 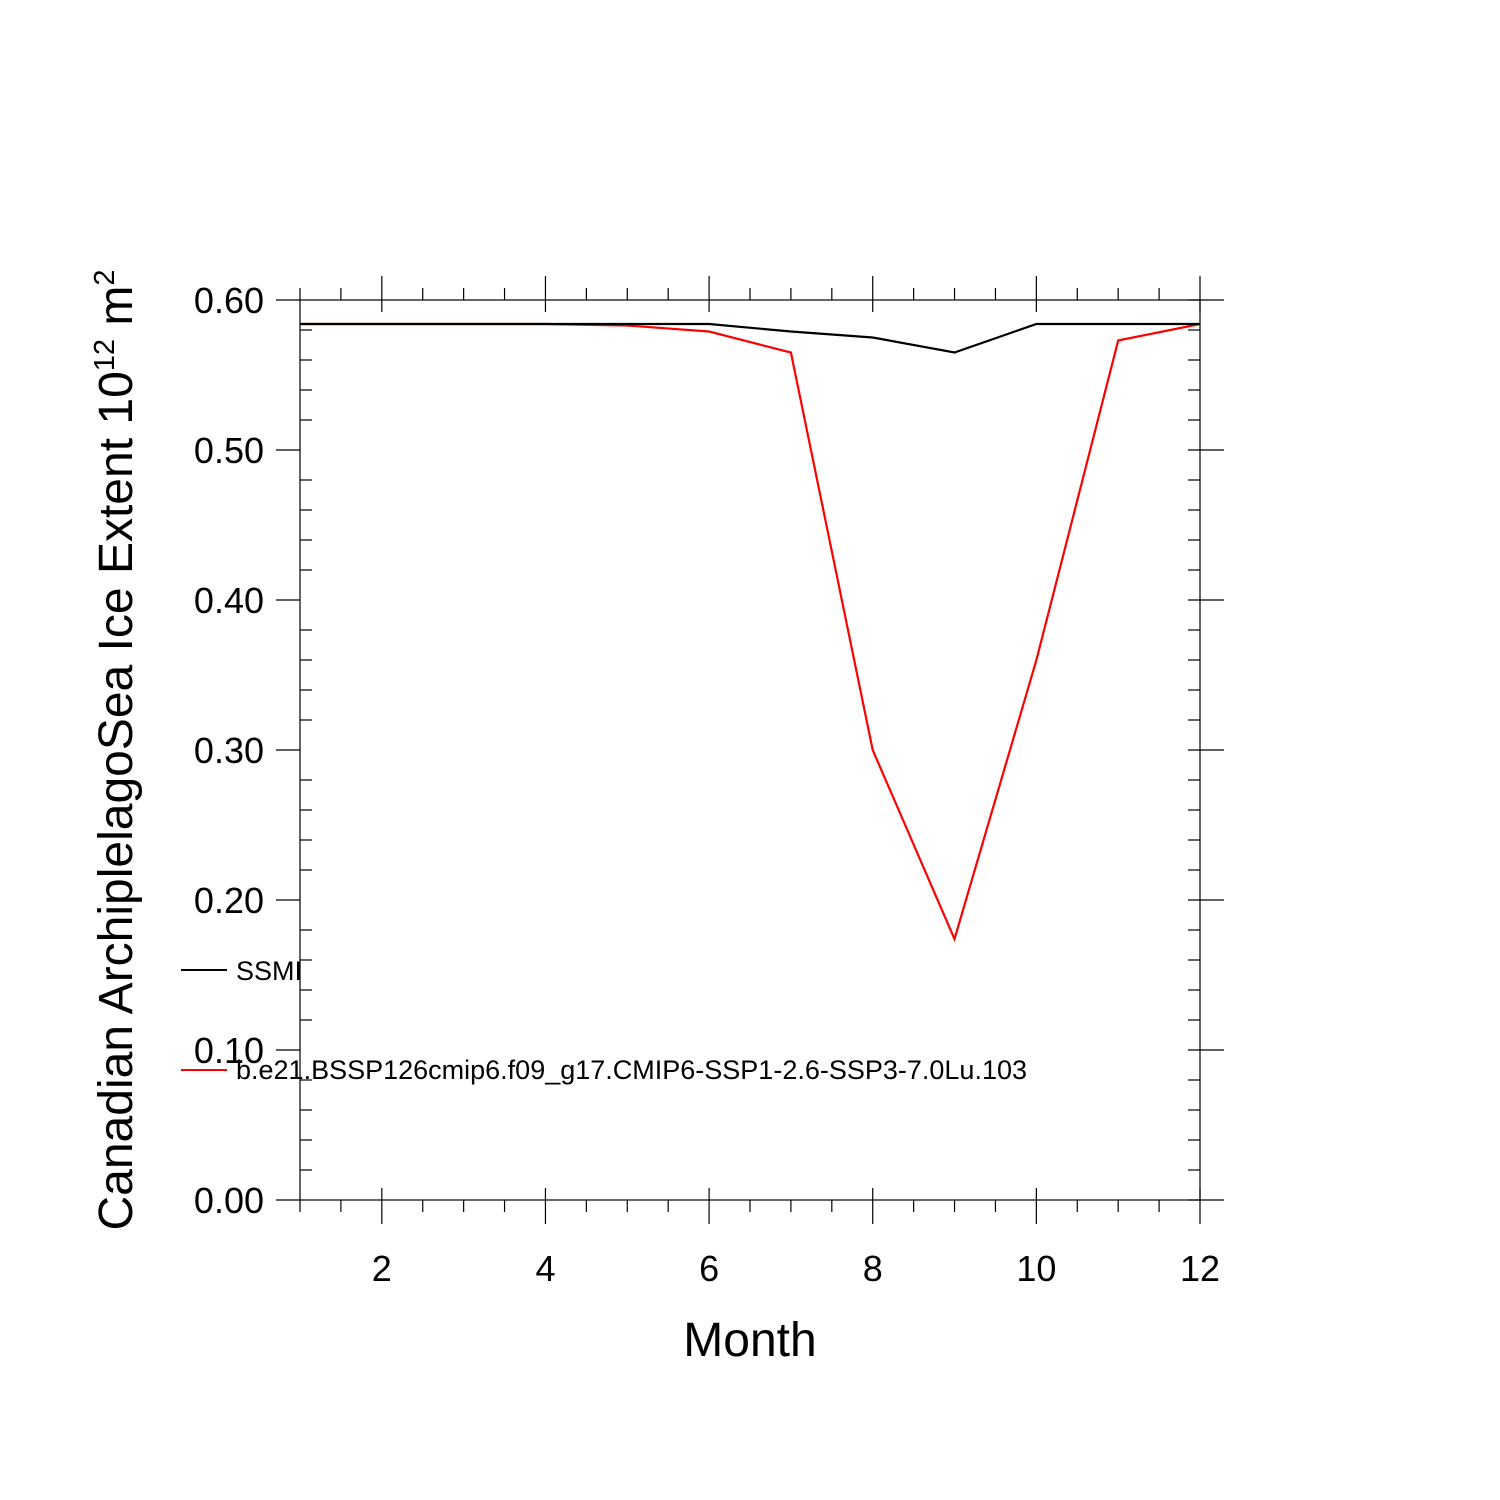 I want to click on y-tick-label: 0.50, so click(x=229, y=450).